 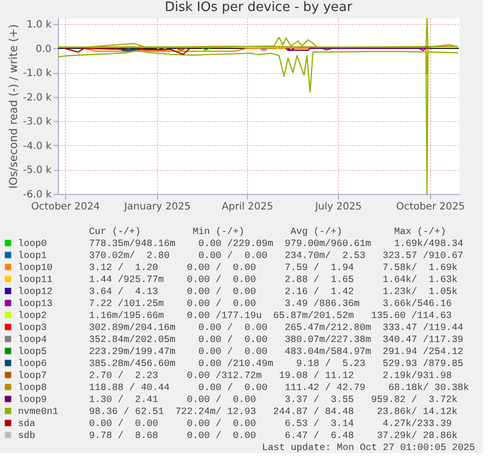 I want to click on text: 223.29m/199.47m 0.00 / 0.00 483.04m/584.97m 291.94 /254.12, so click(x=276, y=351).